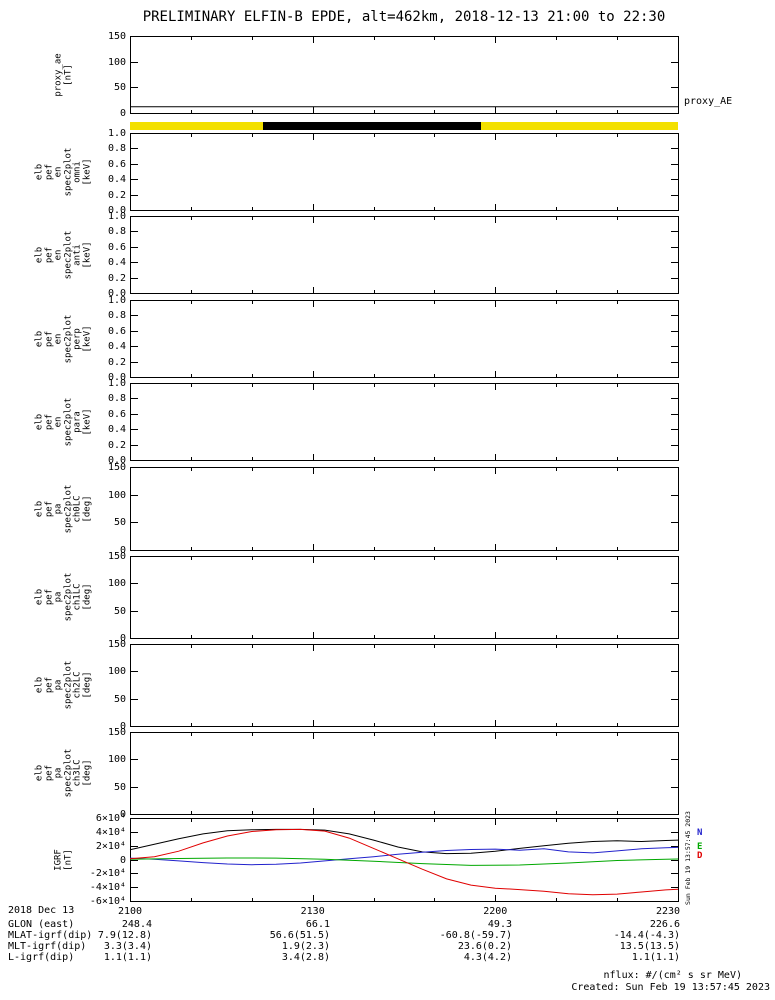 This screenshot has width=775, height=1000. I want to click on x-tick-label: 2100, so click(130, 911).